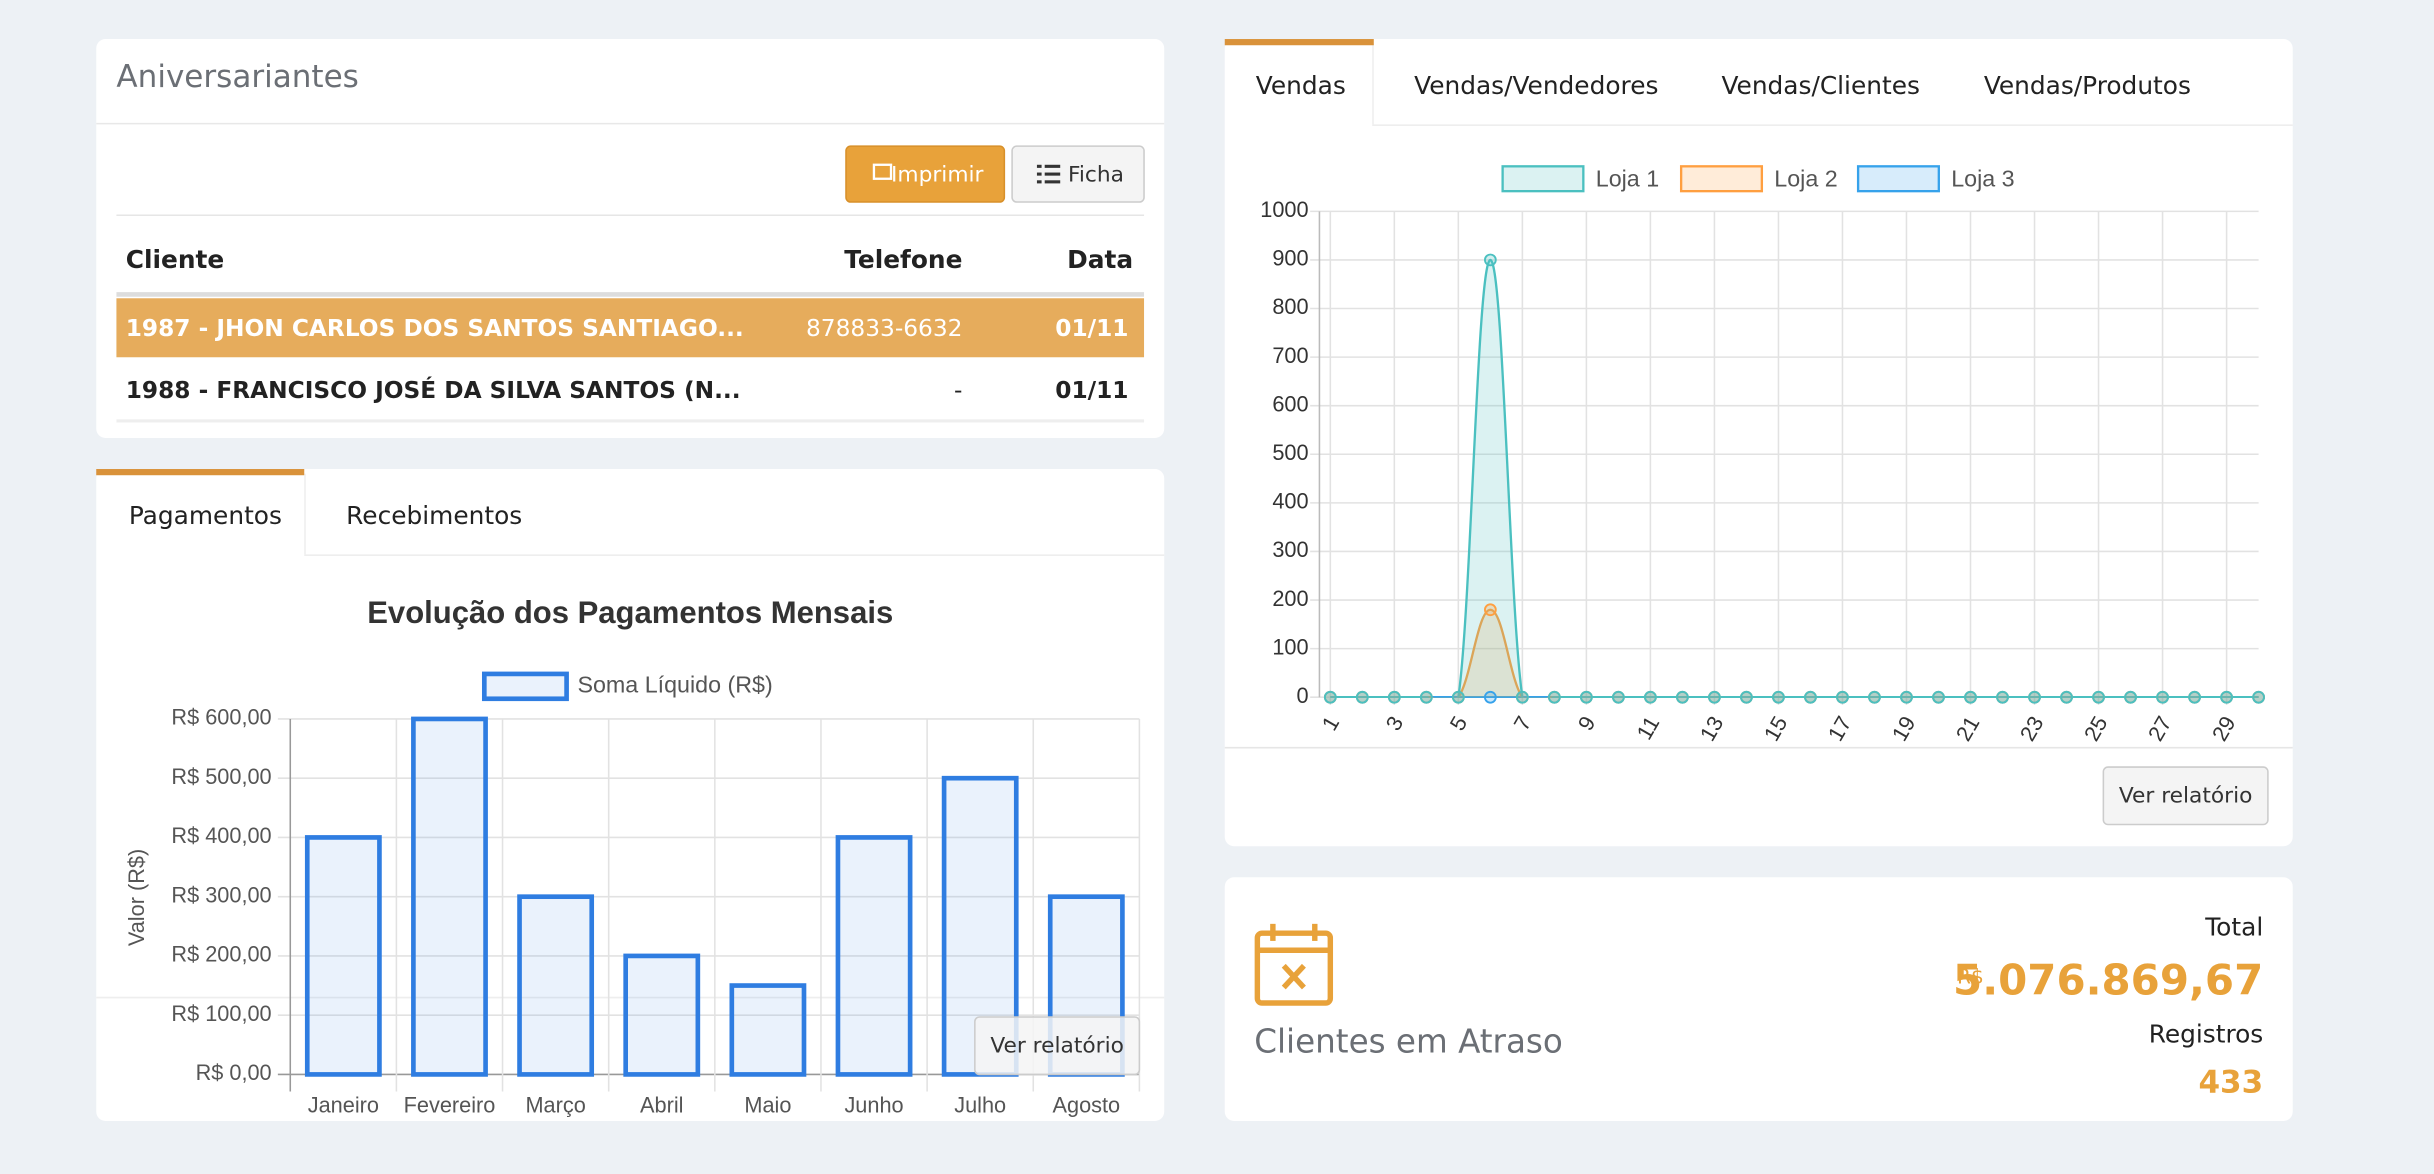  Describe the element at coordinates (1290, 646) in the screenshot. I see `y-tick-label: 100` at that location.